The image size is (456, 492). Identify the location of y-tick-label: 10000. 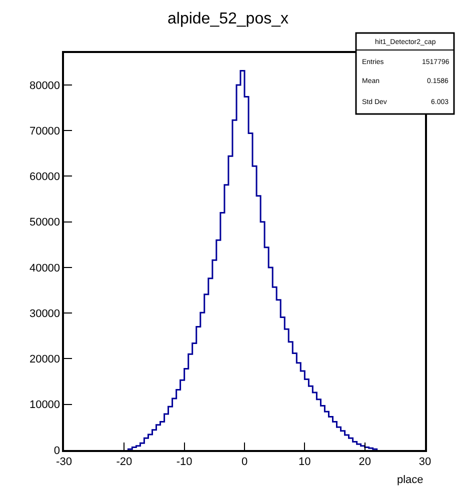
(44, 405).